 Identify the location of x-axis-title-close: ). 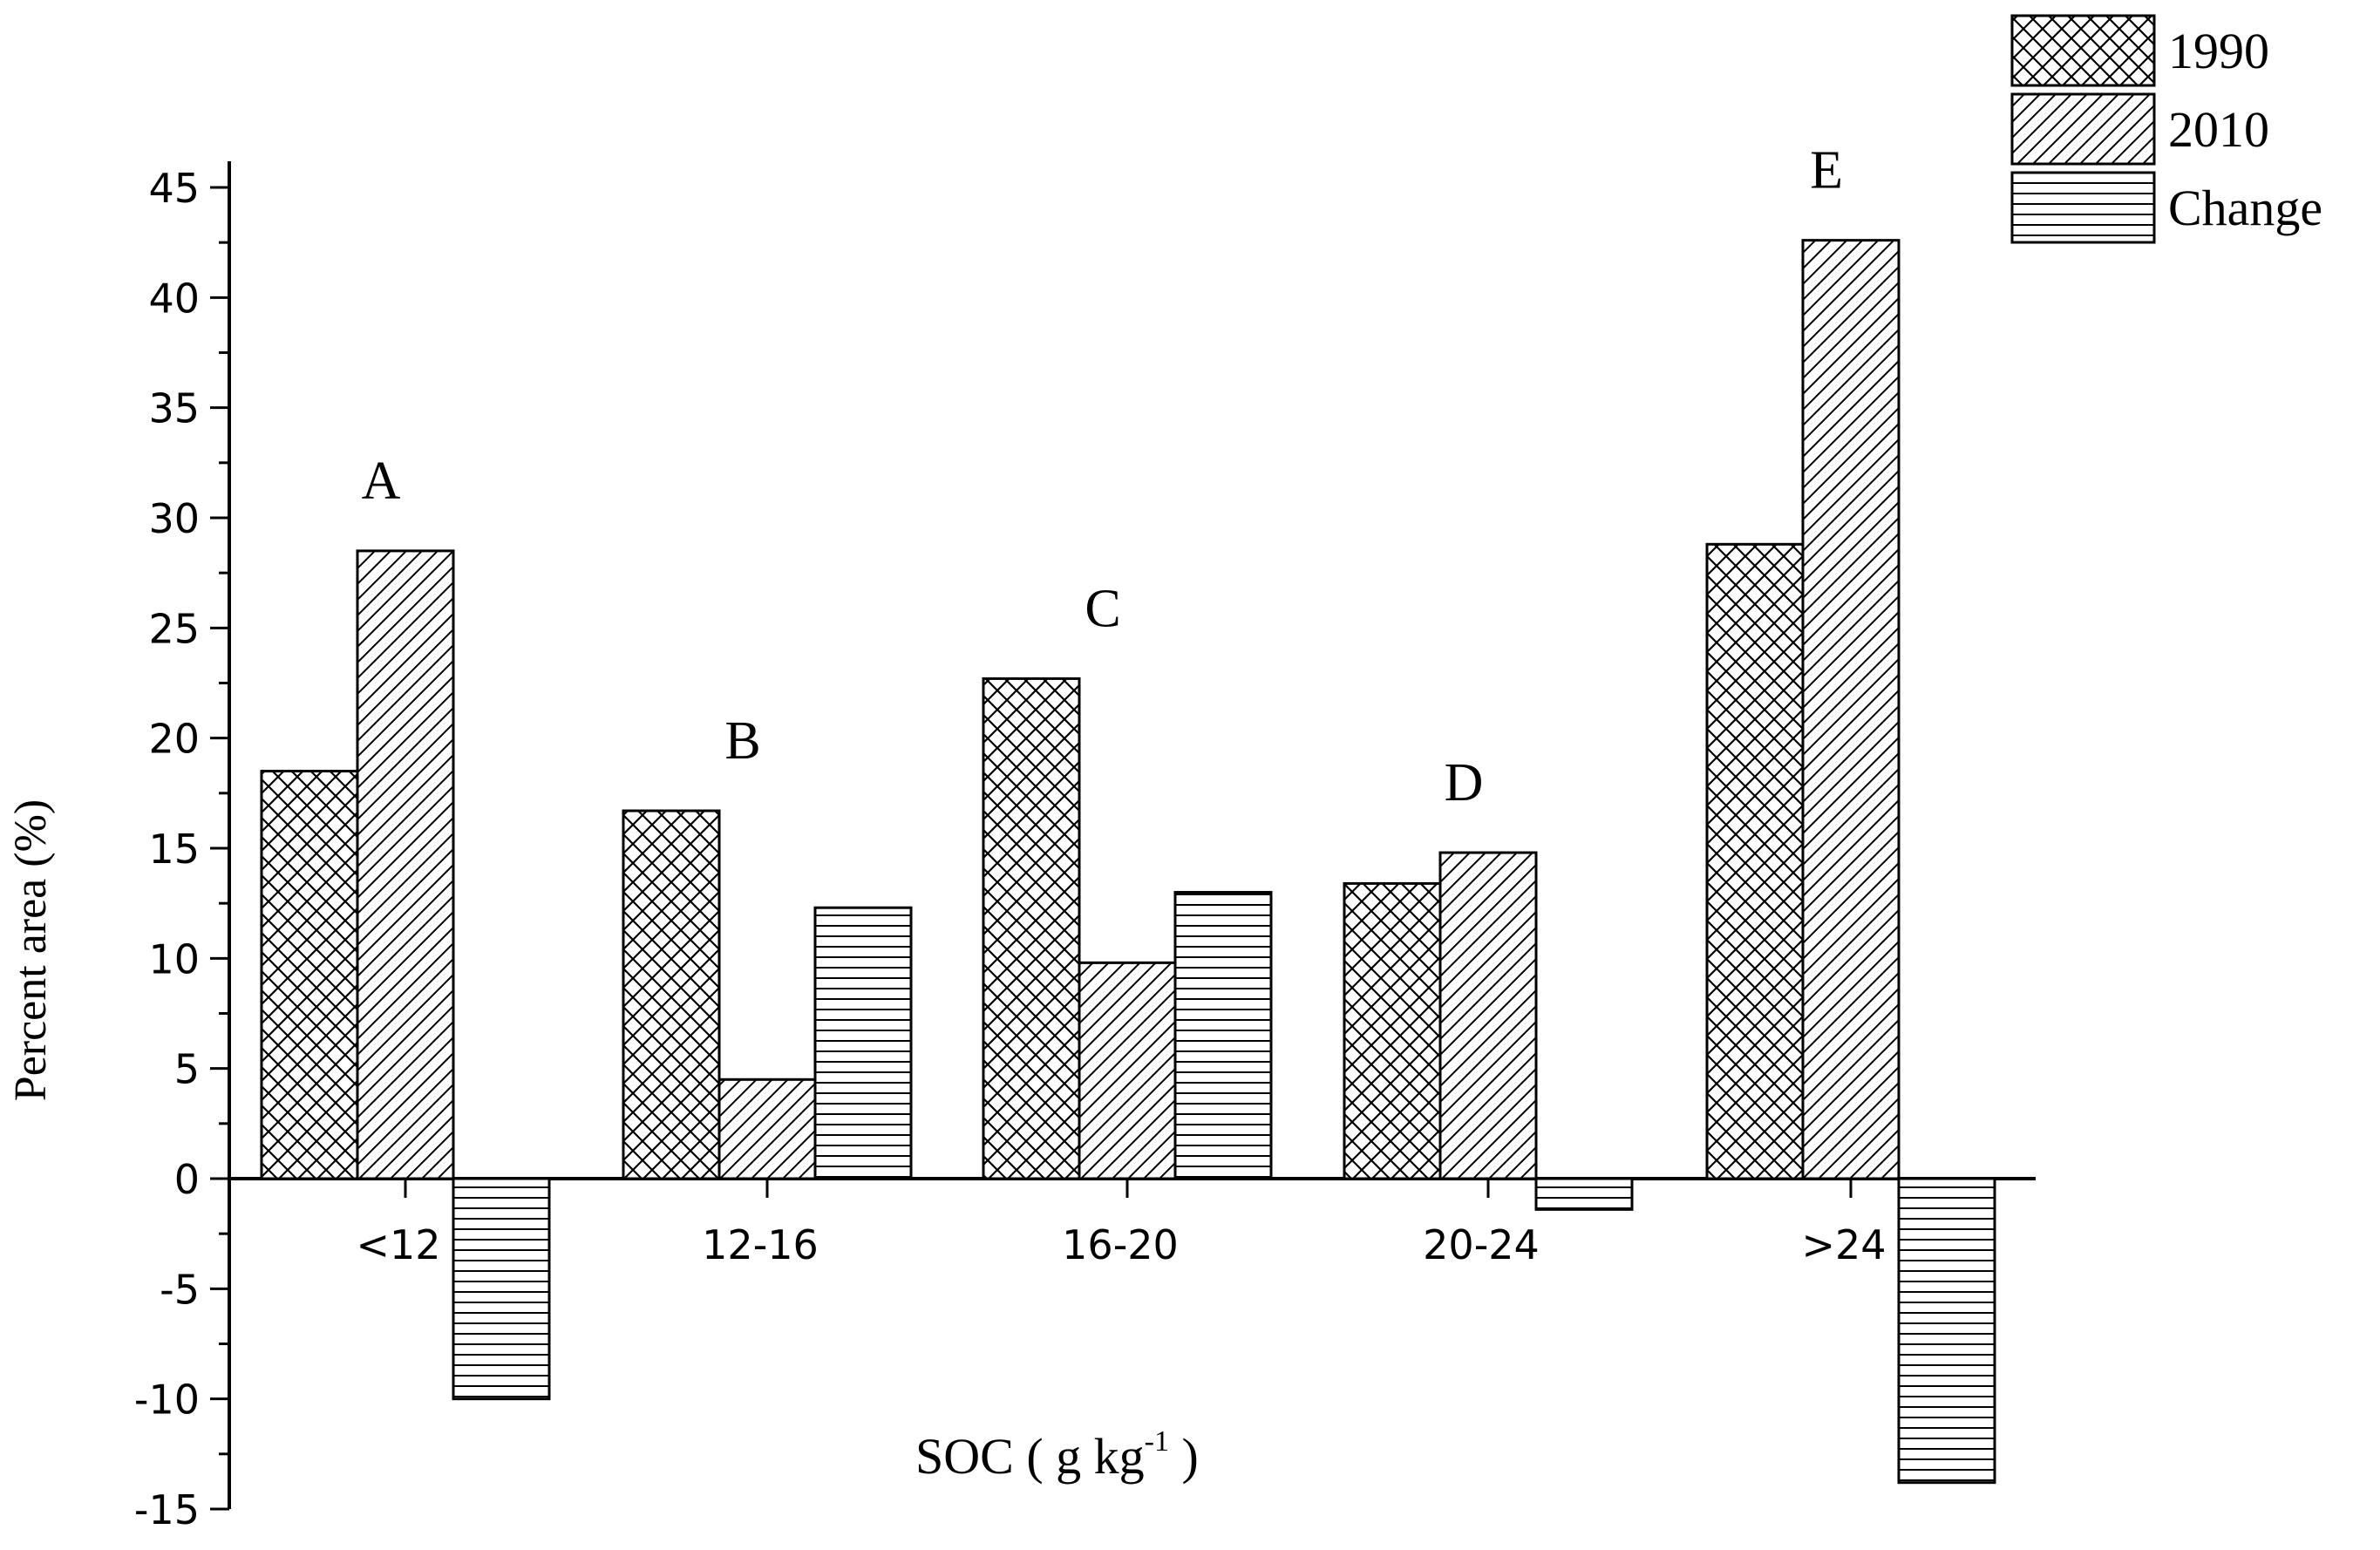
(1184, 1457).